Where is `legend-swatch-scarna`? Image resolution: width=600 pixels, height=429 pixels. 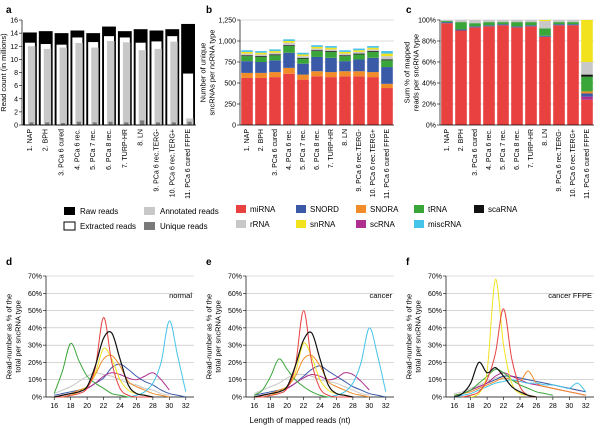 legend-swatch-scarna is located at coordinates (479, 209).